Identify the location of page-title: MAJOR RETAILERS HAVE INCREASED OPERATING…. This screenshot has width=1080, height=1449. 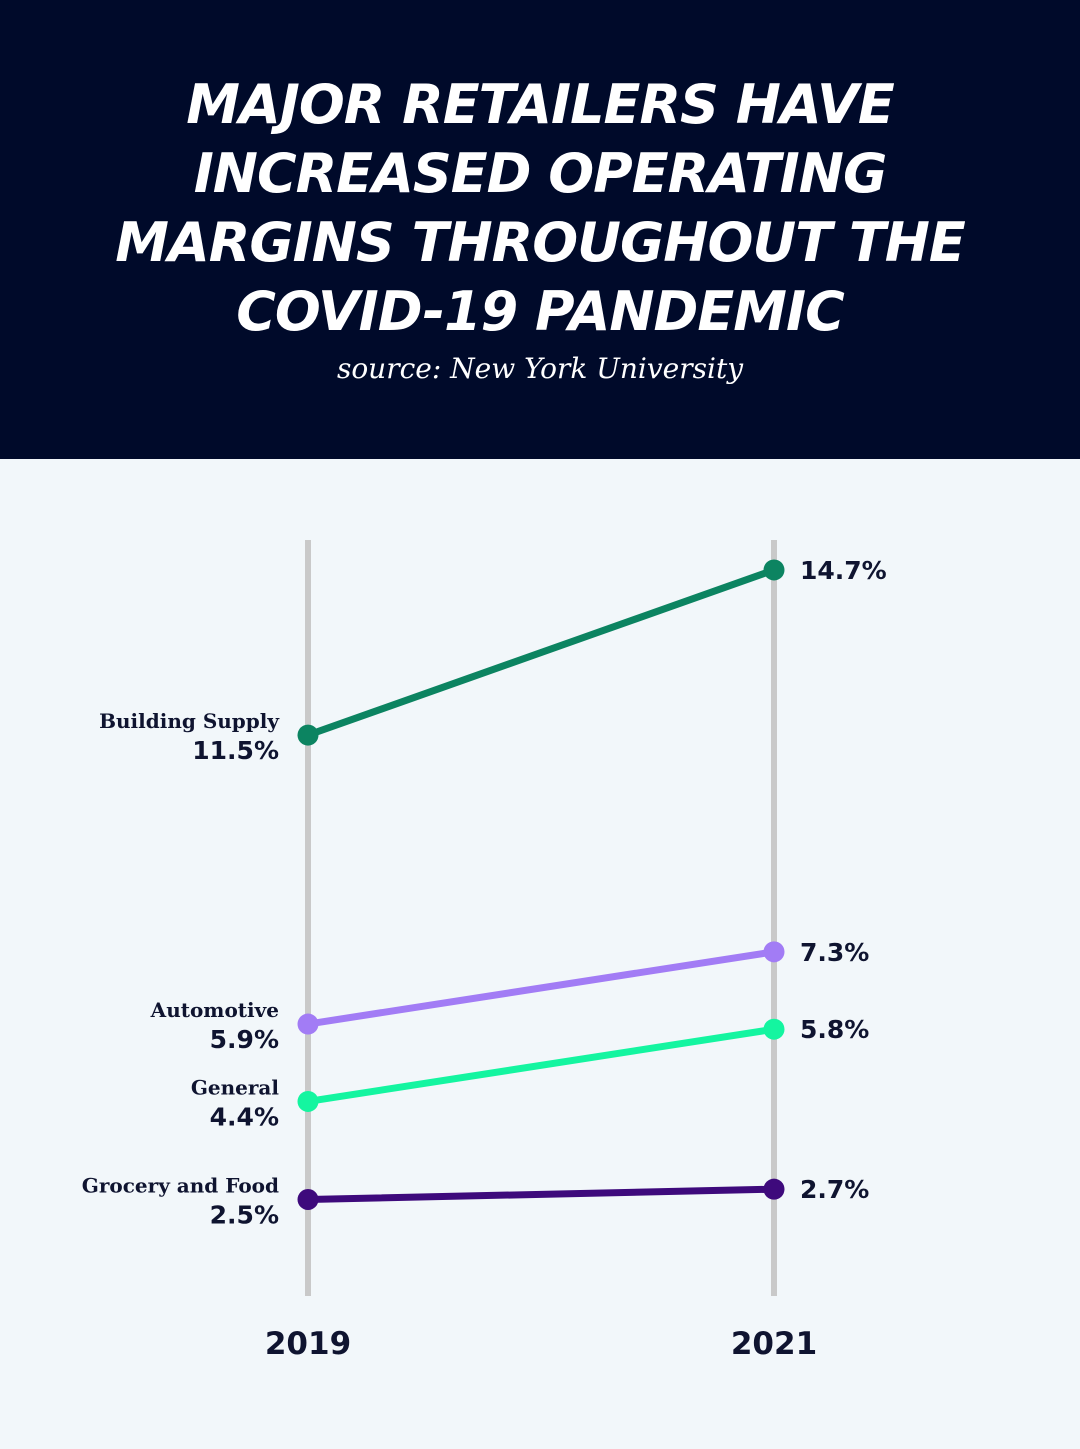
(540, 208).